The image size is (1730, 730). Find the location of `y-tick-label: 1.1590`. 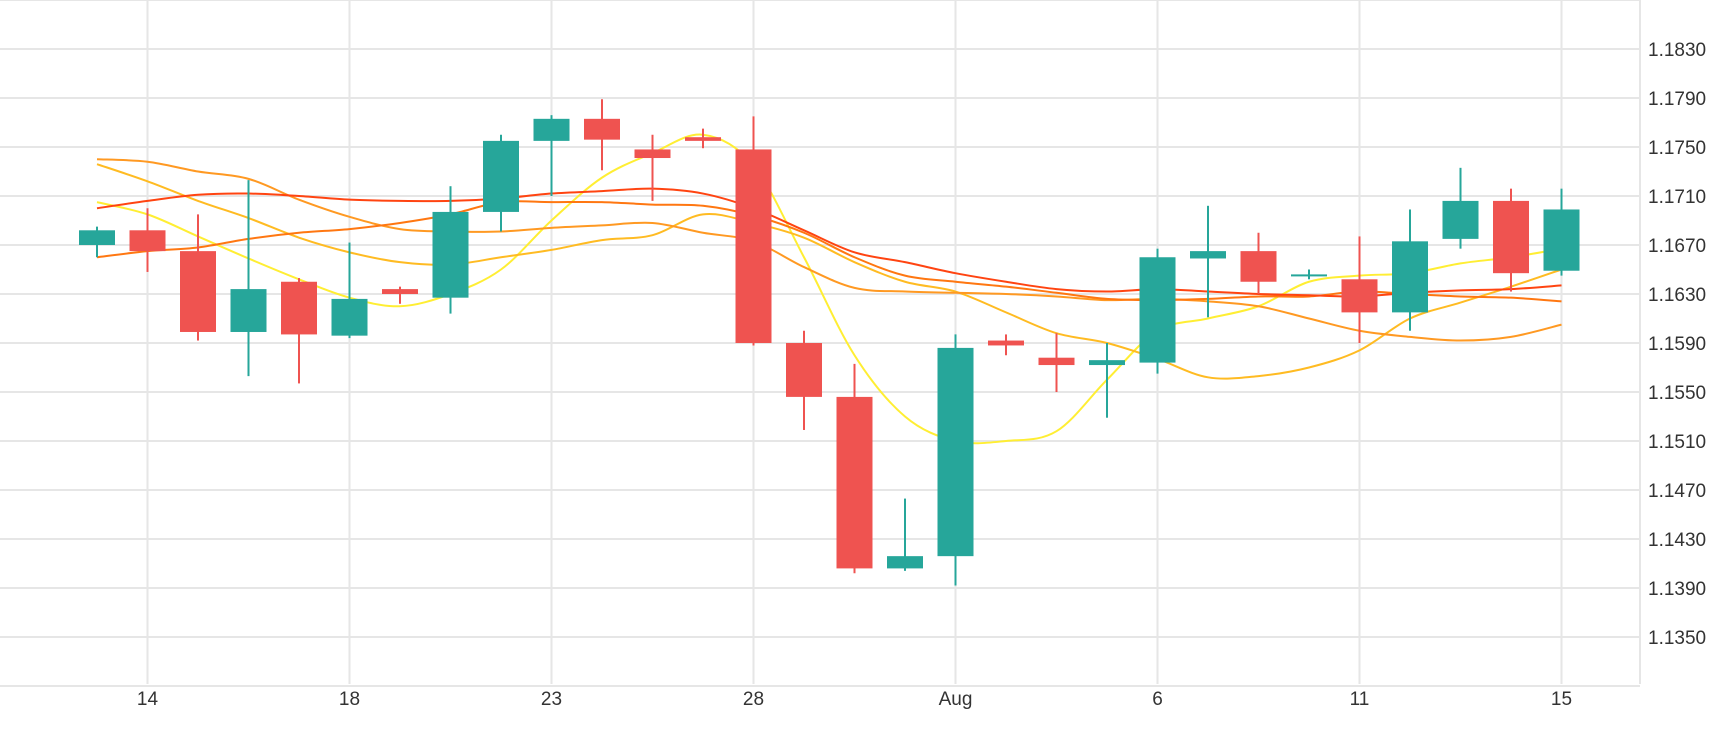

y-tick-label: 1.1590 is located at coordinates (1677, 344).